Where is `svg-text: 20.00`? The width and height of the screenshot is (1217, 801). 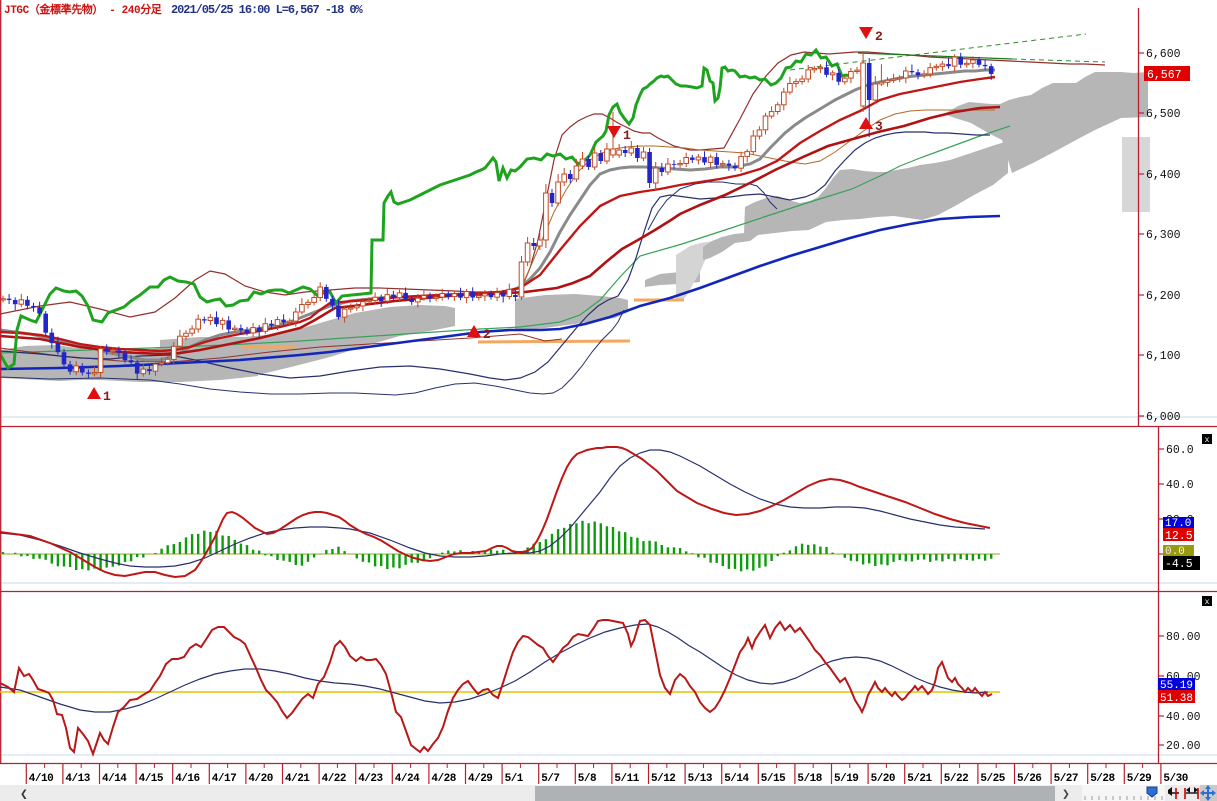 svg-text: 20.00 is located at coordinates (1183, 746).